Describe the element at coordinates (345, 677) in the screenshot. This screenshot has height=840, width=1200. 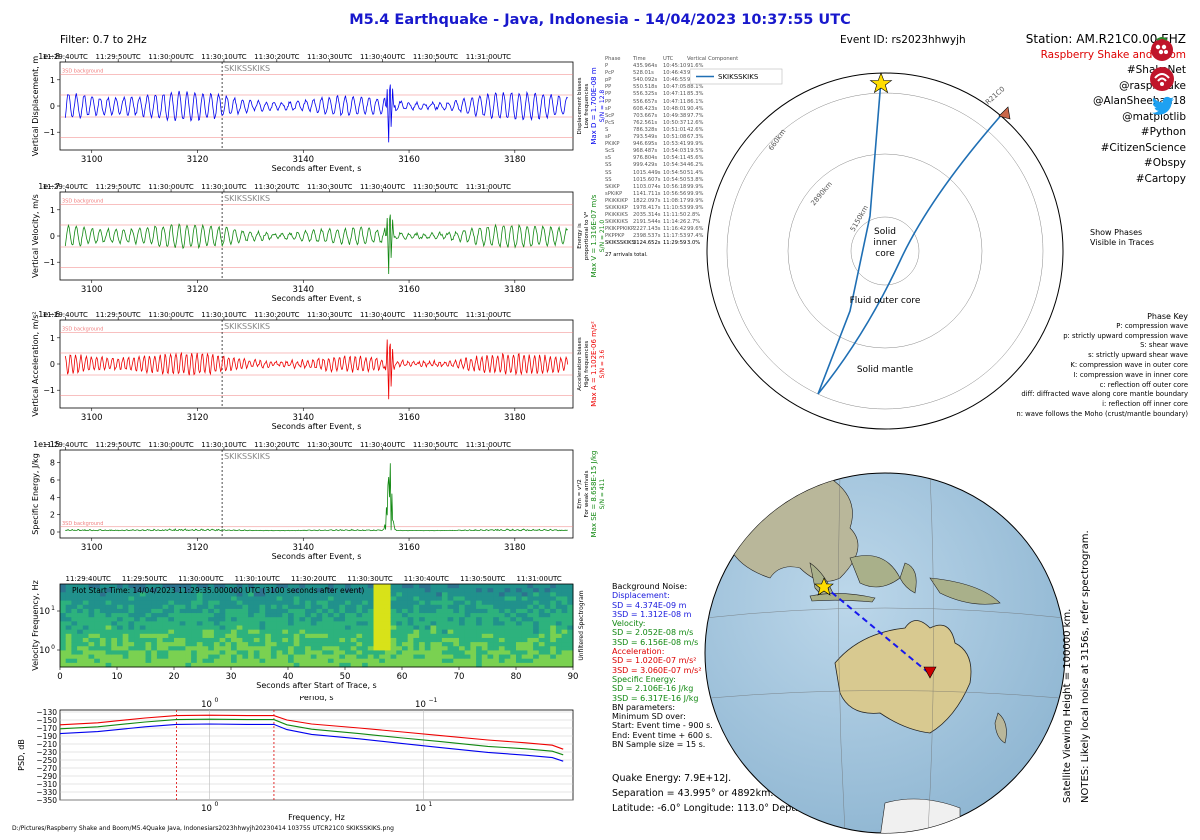
I see `x-tick-label: 50` at that location.